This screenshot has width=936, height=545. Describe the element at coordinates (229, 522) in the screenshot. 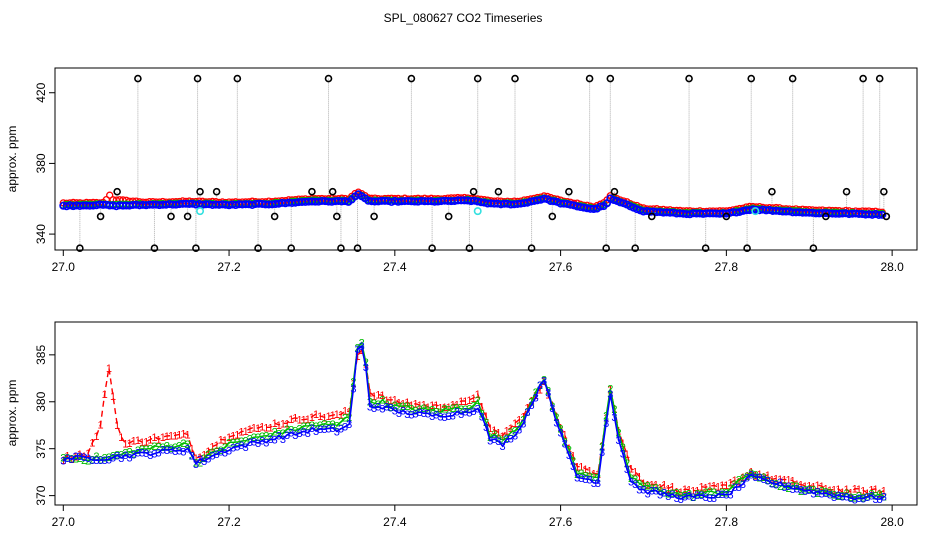

I see `bottom-xtick-label: 27.2` at that location.